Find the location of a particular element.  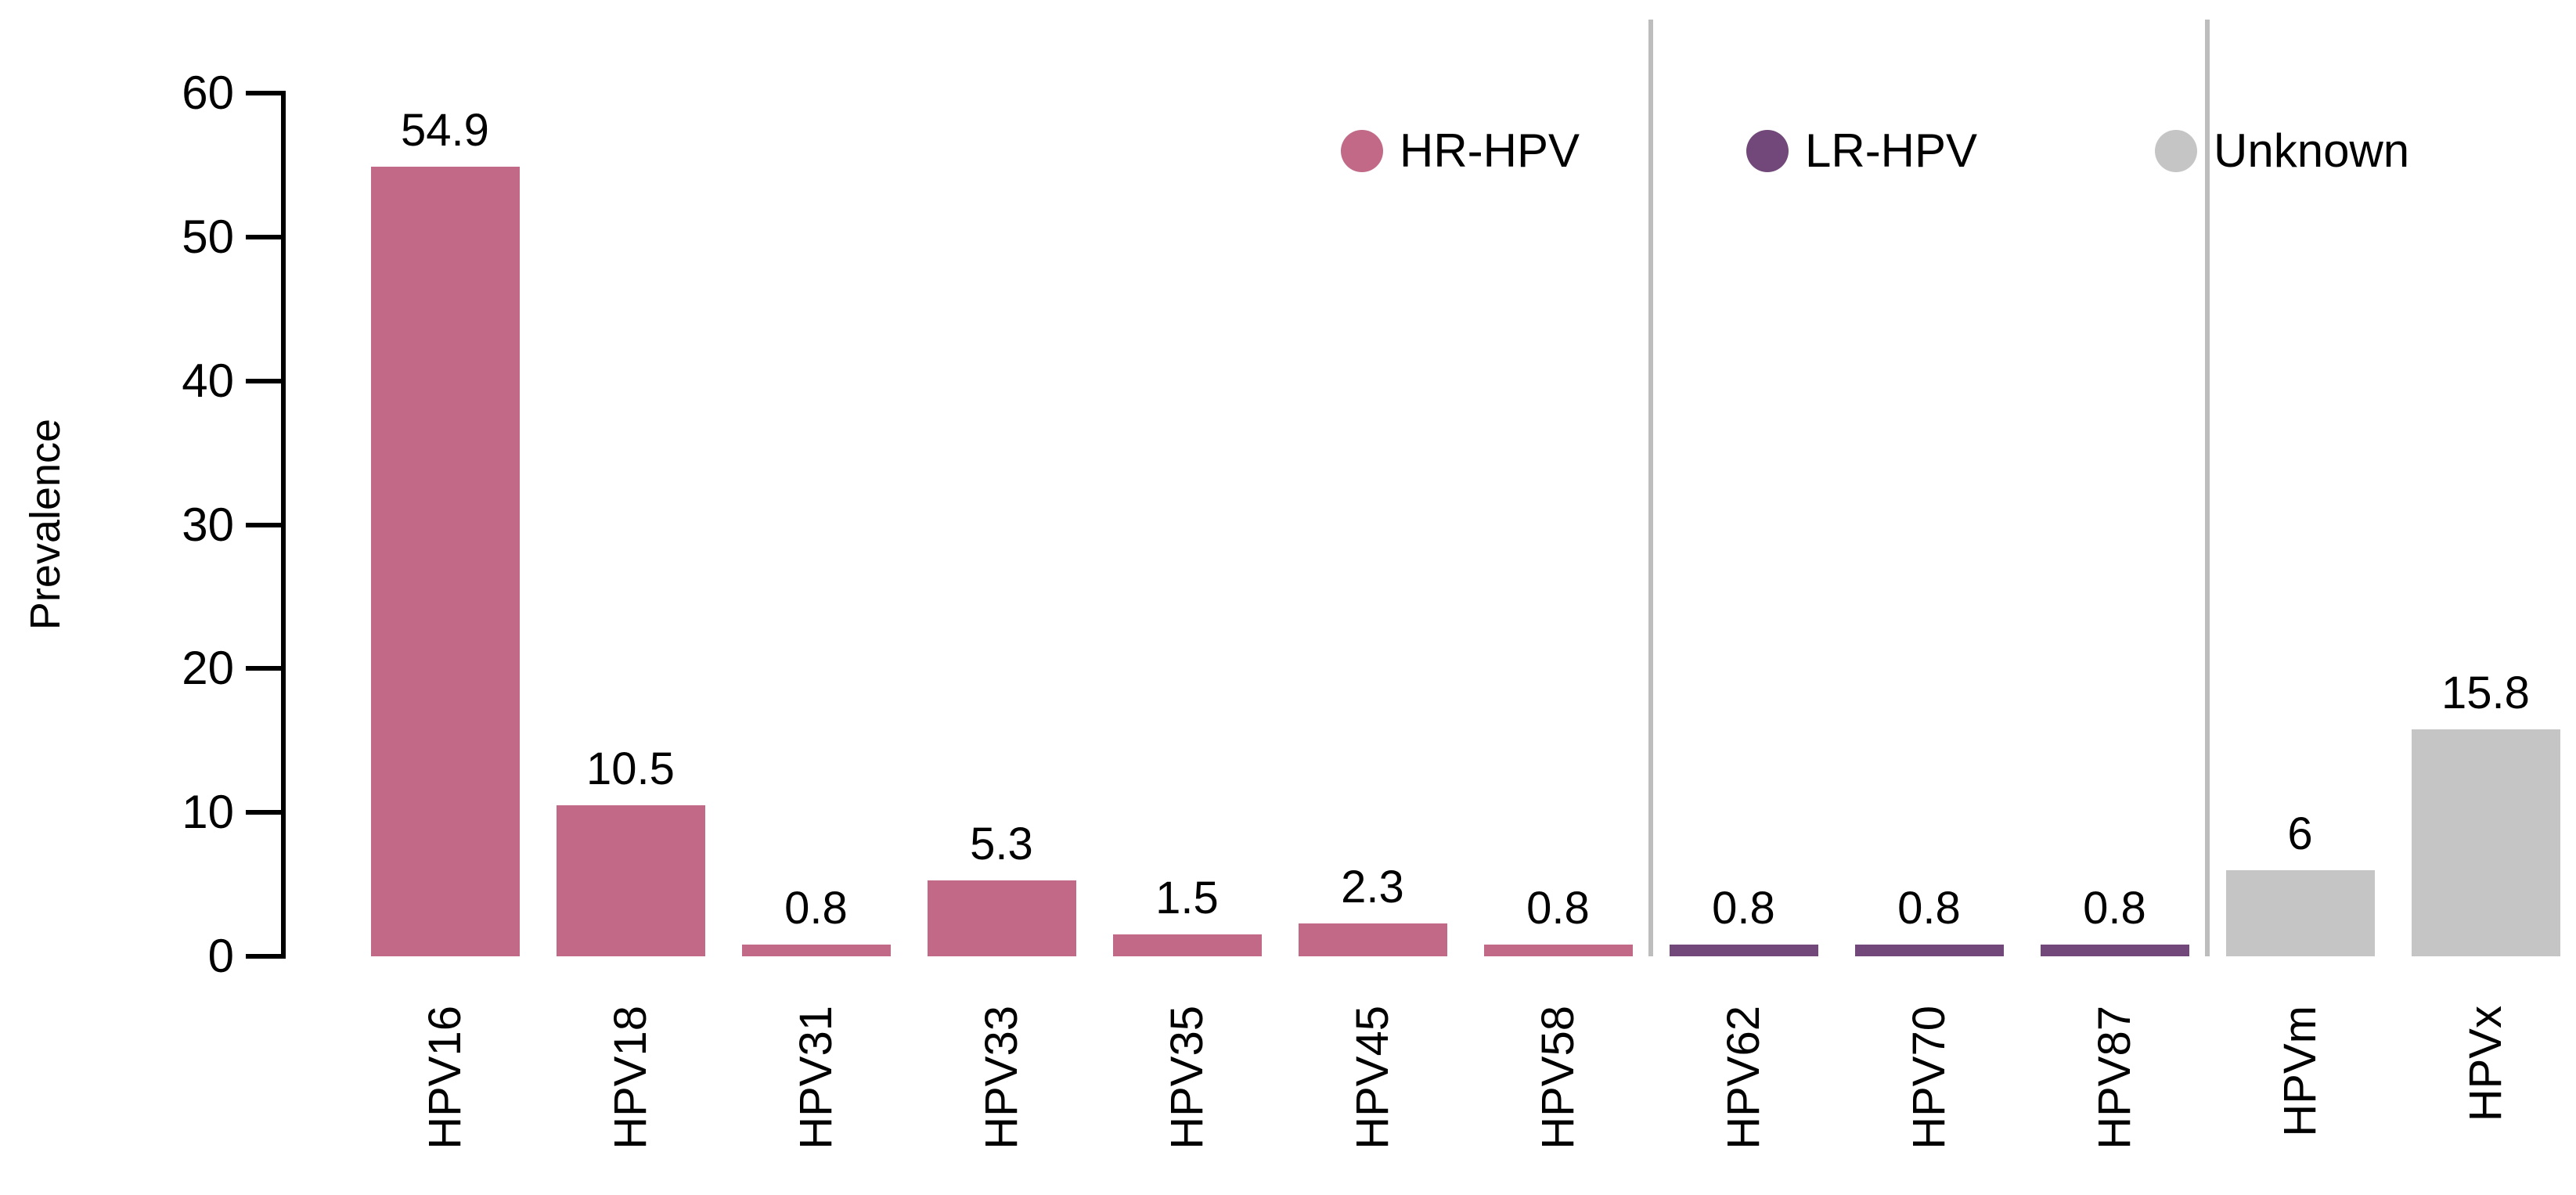

bar-hpvx is located at coordinates (2485, 842).